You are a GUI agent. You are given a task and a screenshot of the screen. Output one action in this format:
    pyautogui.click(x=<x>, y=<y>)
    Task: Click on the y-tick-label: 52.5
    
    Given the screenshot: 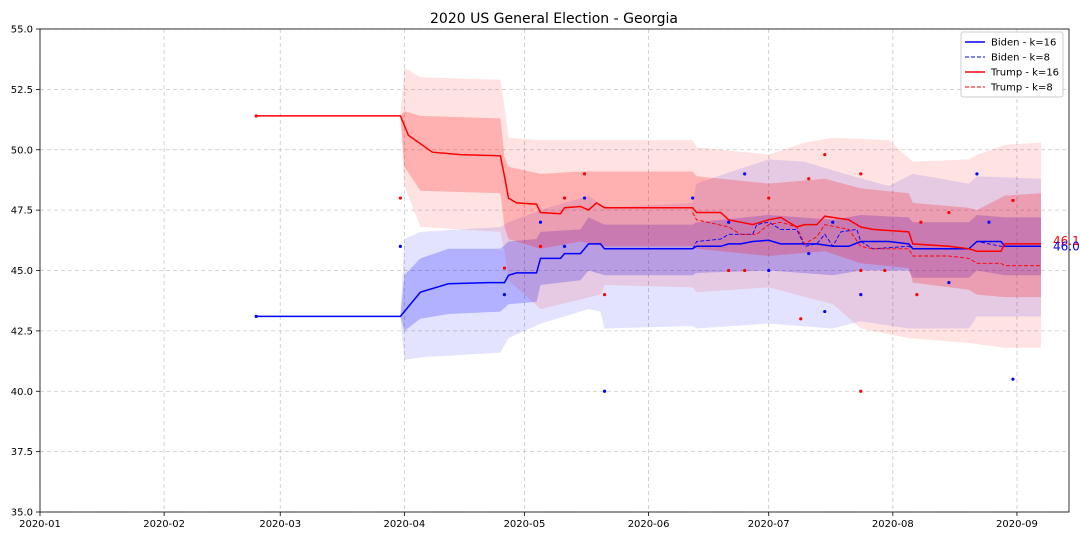 What is the action you would take?
    pyautogui.click(x=22, y=90)
    